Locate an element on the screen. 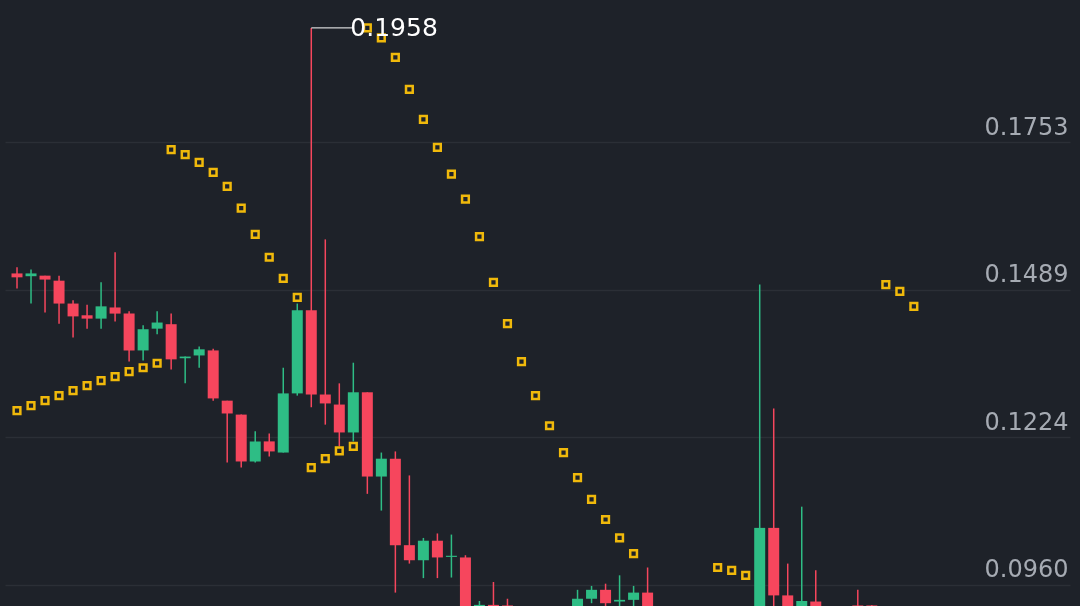  y-tick-label: 0.1489 is located at coordinates (1026, 274).